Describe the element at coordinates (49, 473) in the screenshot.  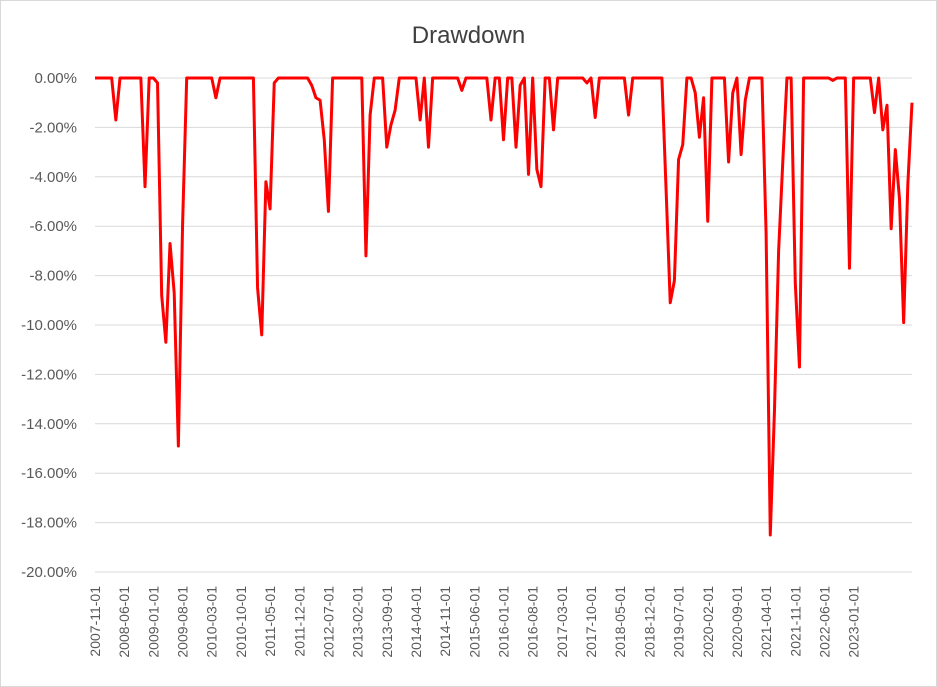
I see `y-tick-label: -16.00%` at that location.